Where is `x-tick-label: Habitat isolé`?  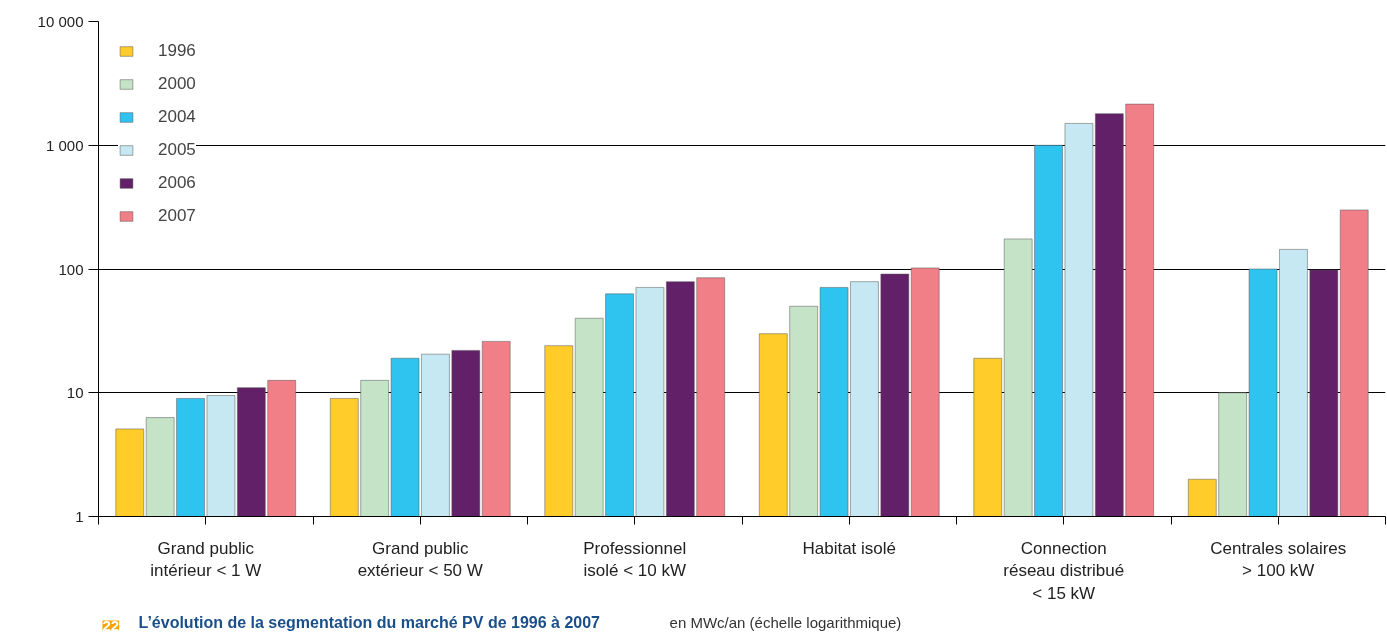 x-tick-label: Habitat isolé is located at coordinates (849, 548).